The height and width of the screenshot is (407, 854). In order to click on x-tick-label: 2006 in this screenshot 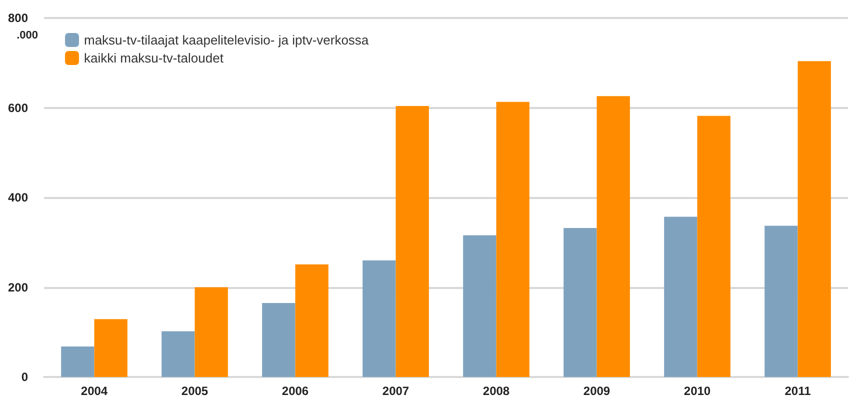, I will do `click(295, 391)`.